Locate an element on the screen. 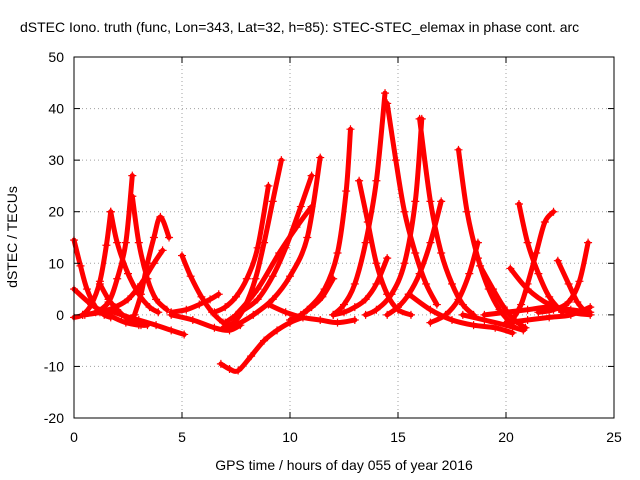  y-tick-label: 40 is located at coordinates (56, 109).